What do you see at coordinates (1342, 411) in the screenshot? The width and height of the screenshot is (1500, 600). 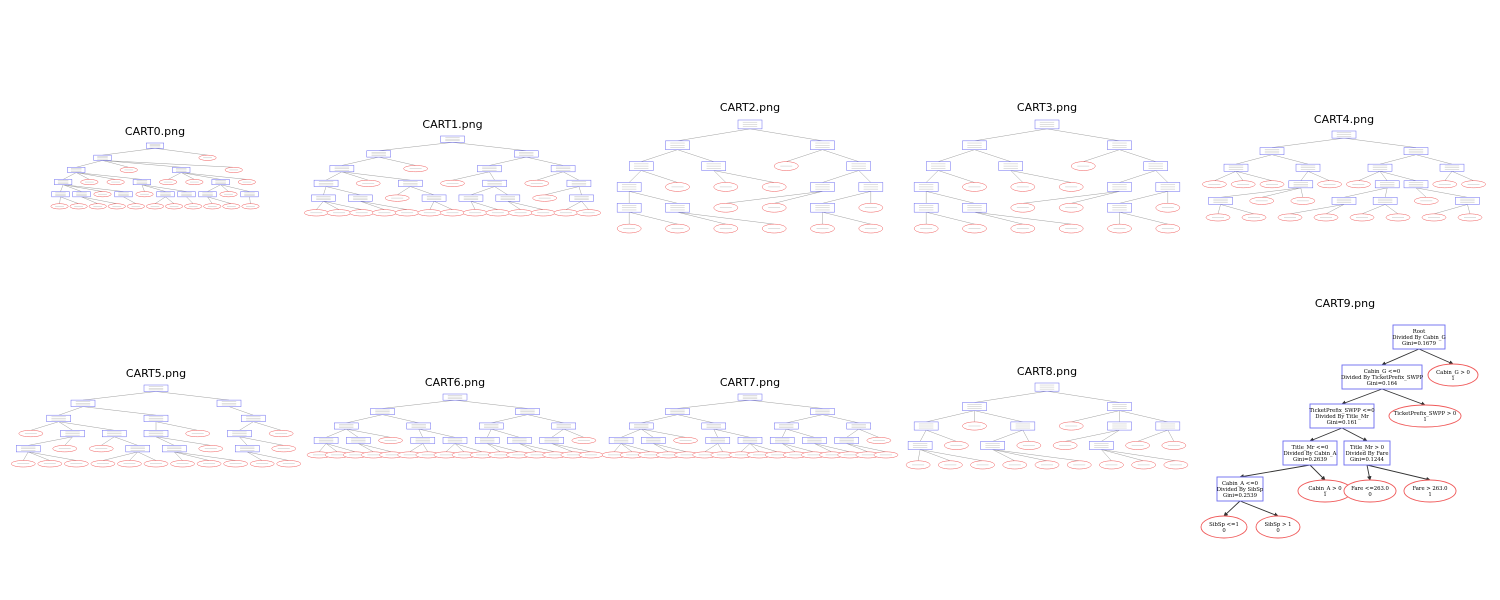 I see `node-label-line: TicketPrefix_SWPP <=0` at bounding box center [1342, 411].